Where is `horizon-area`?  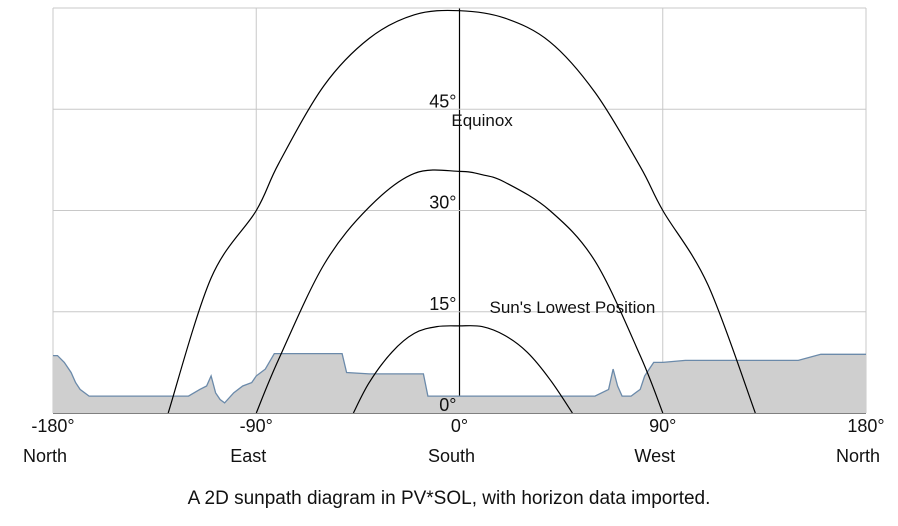
horizon-area is located at coordinates (459, 383).